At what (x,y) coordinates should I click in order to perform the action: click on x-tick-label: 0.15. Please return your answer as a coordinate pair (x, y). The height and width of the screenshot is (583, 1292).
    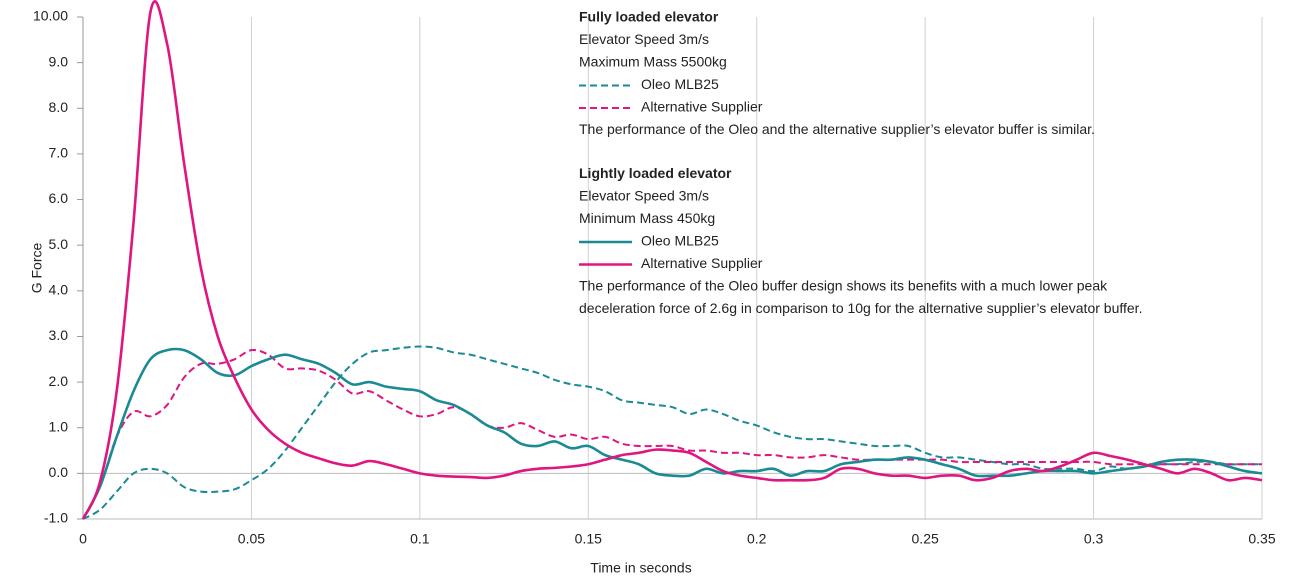
    Looking at the image, I should click on (588, 539).